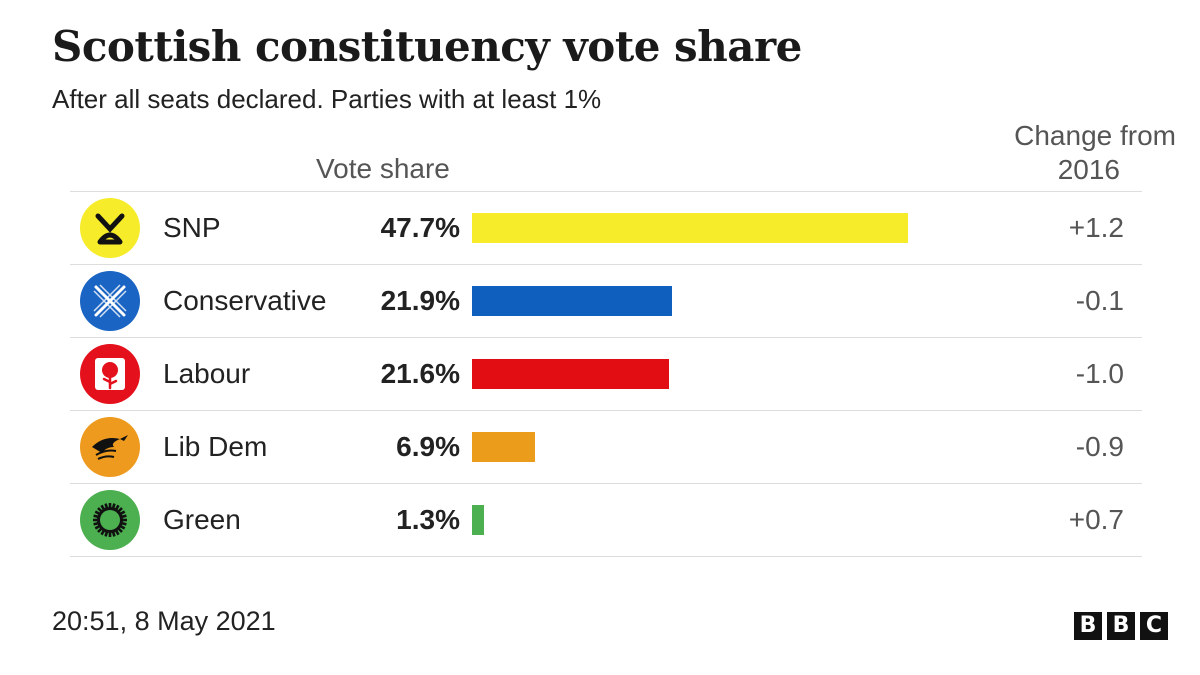  What do you see at coordinates (1099, 373) in the screenshot?
I see `change-value: -1.0` at bounding box center [1099, 373].